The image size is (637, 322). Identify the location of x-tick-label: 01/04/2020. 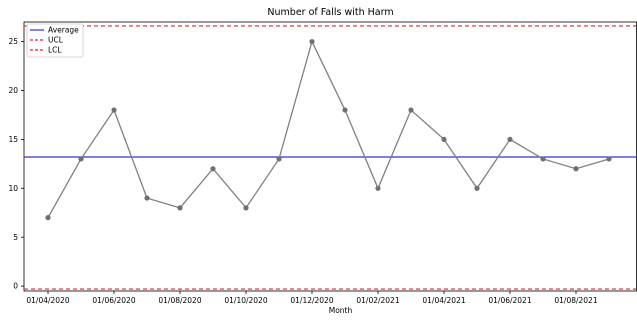
(47, 300).